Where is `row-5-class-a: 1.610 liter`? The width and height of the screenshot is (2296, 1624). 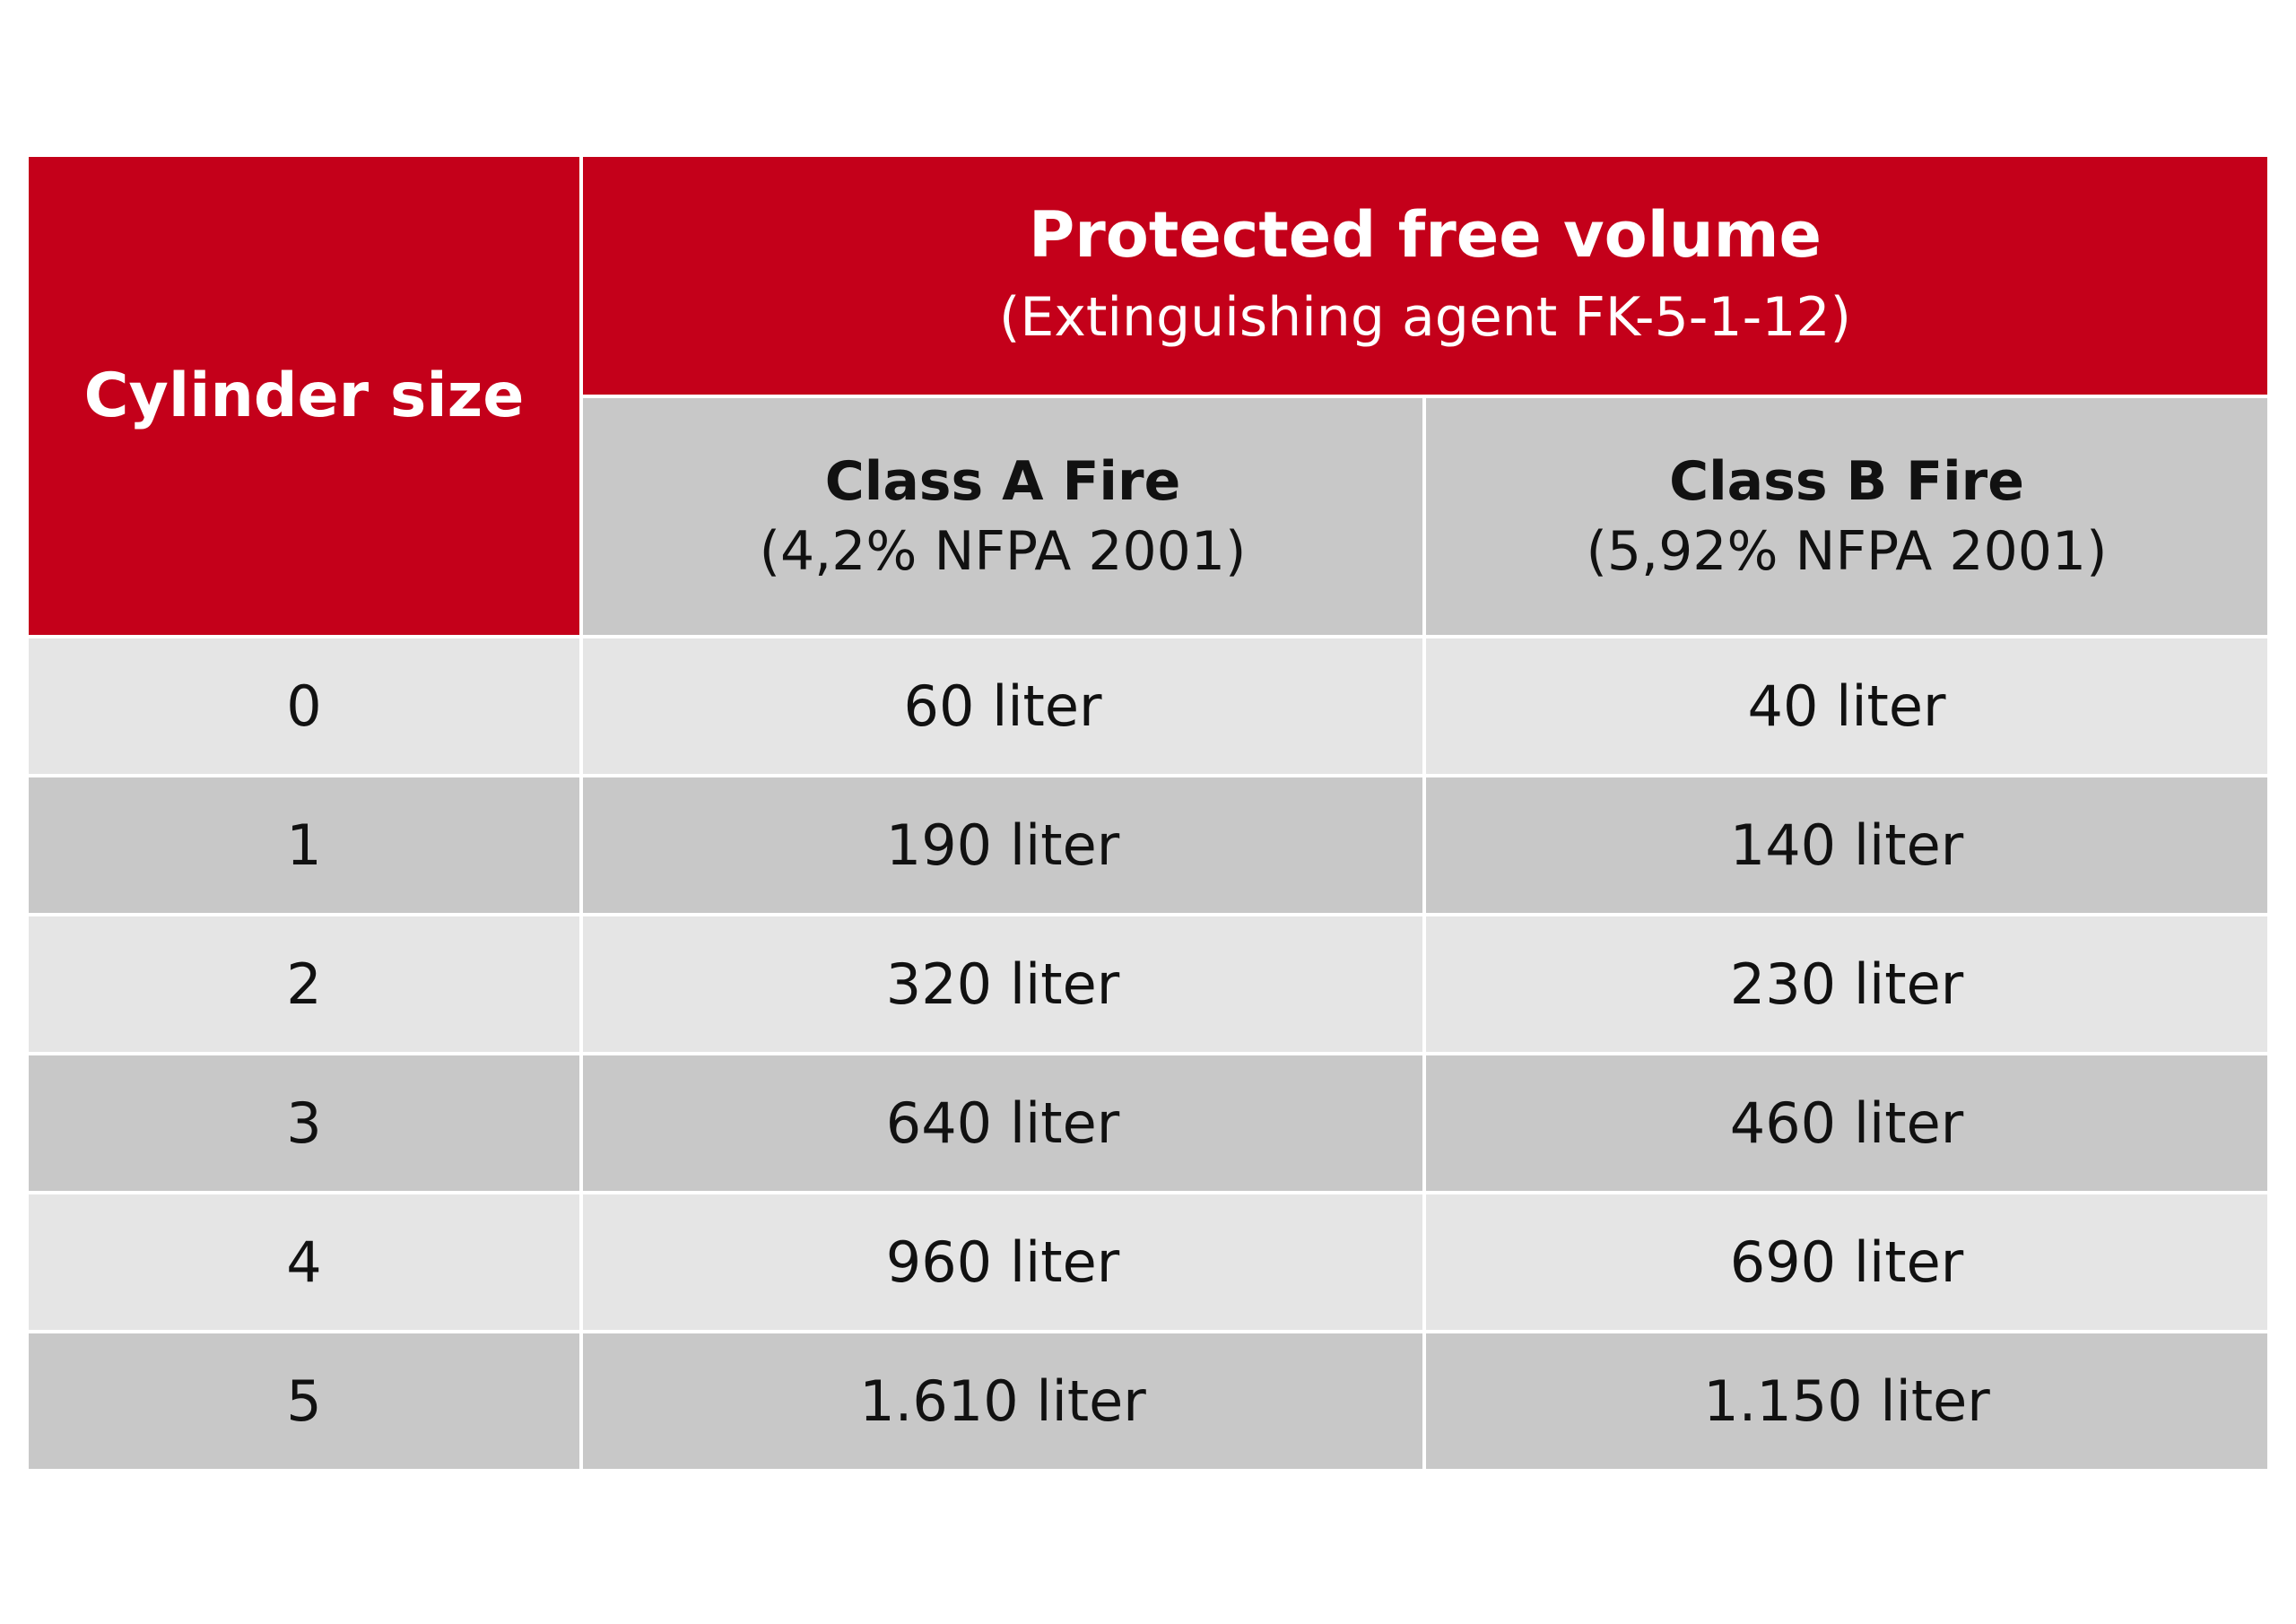
row-5-class-a: 1.610 liter is located at coordinates (1000, 1399).